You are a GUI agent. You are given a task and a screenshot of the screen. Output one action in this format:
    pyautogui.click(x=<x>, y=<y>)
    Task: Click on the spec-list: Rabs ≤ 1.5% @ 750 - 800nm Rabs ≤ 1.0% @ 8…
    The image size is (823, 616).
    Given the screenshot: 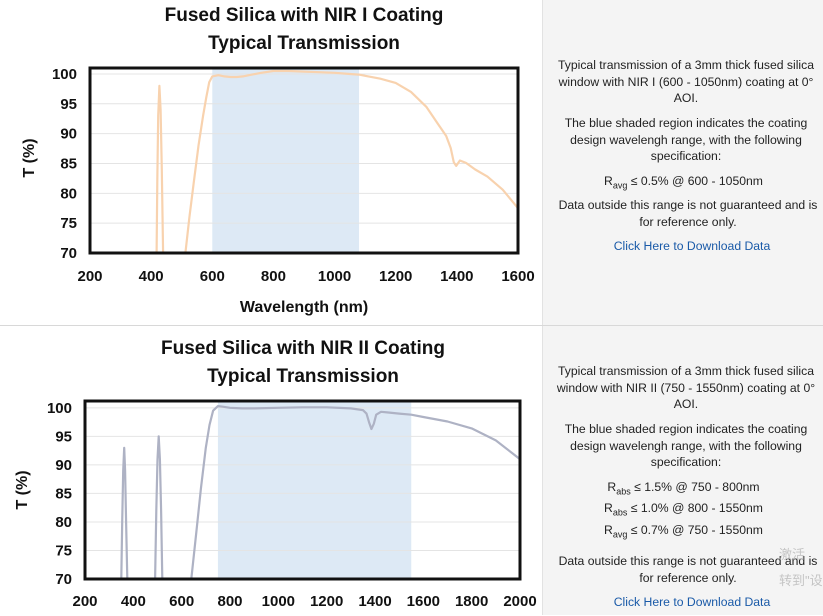 What is the action you would take?
    pyautogui.click(x=683, y=511)
    